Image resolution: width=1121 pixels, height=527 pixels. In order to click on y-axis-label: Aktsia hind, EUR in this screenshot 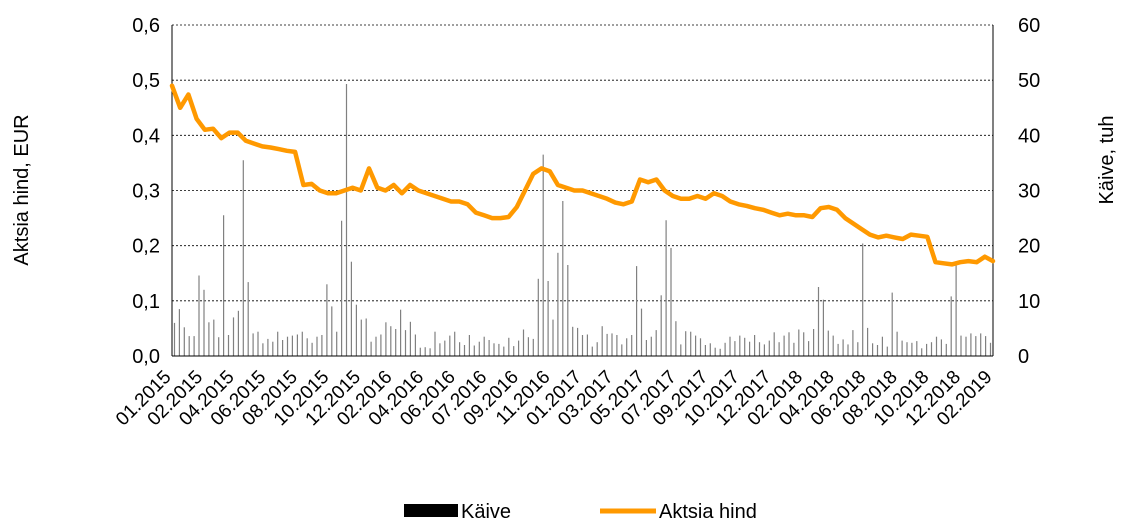, I will do `click(22, 189)`.